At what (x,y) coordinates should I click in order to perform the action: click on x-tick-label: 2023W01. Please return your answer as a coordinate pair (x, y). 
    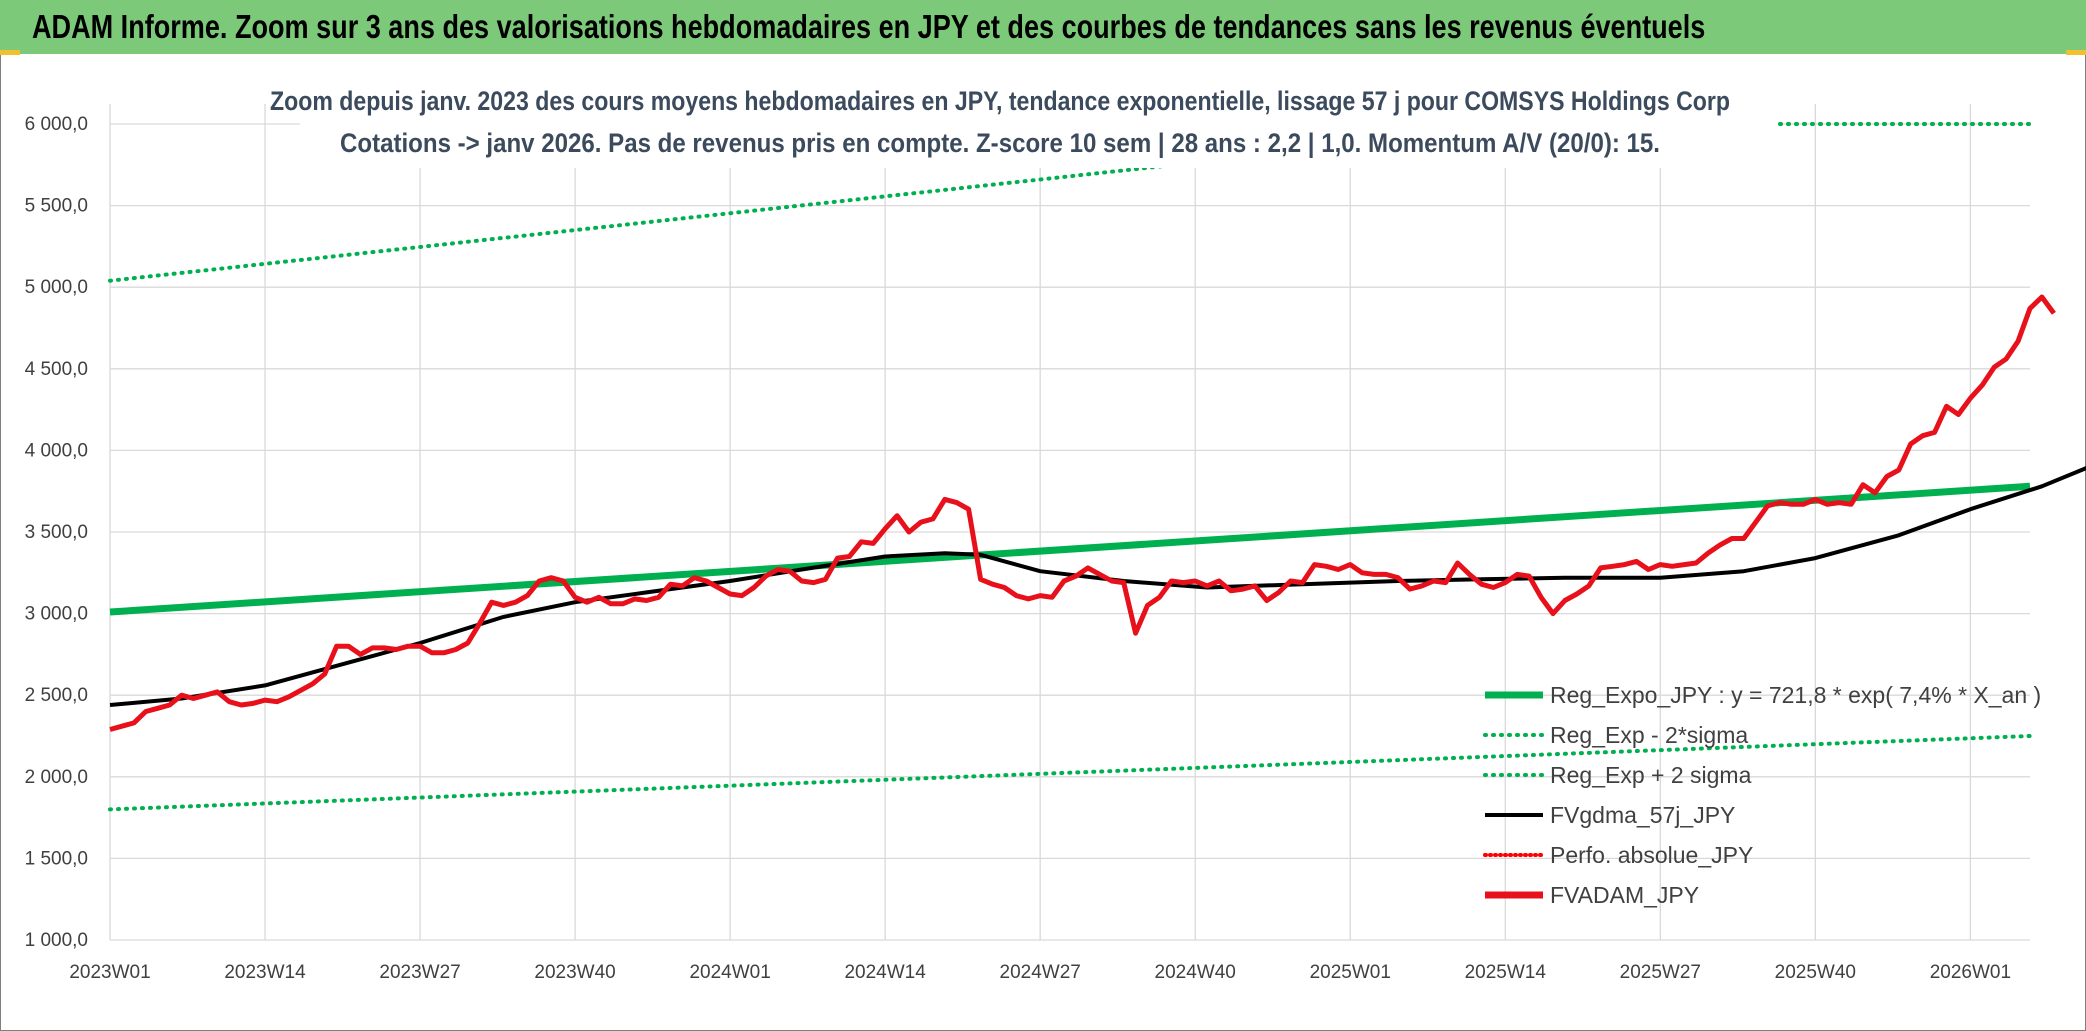
    Looking at the image, I should click on (109, 972).